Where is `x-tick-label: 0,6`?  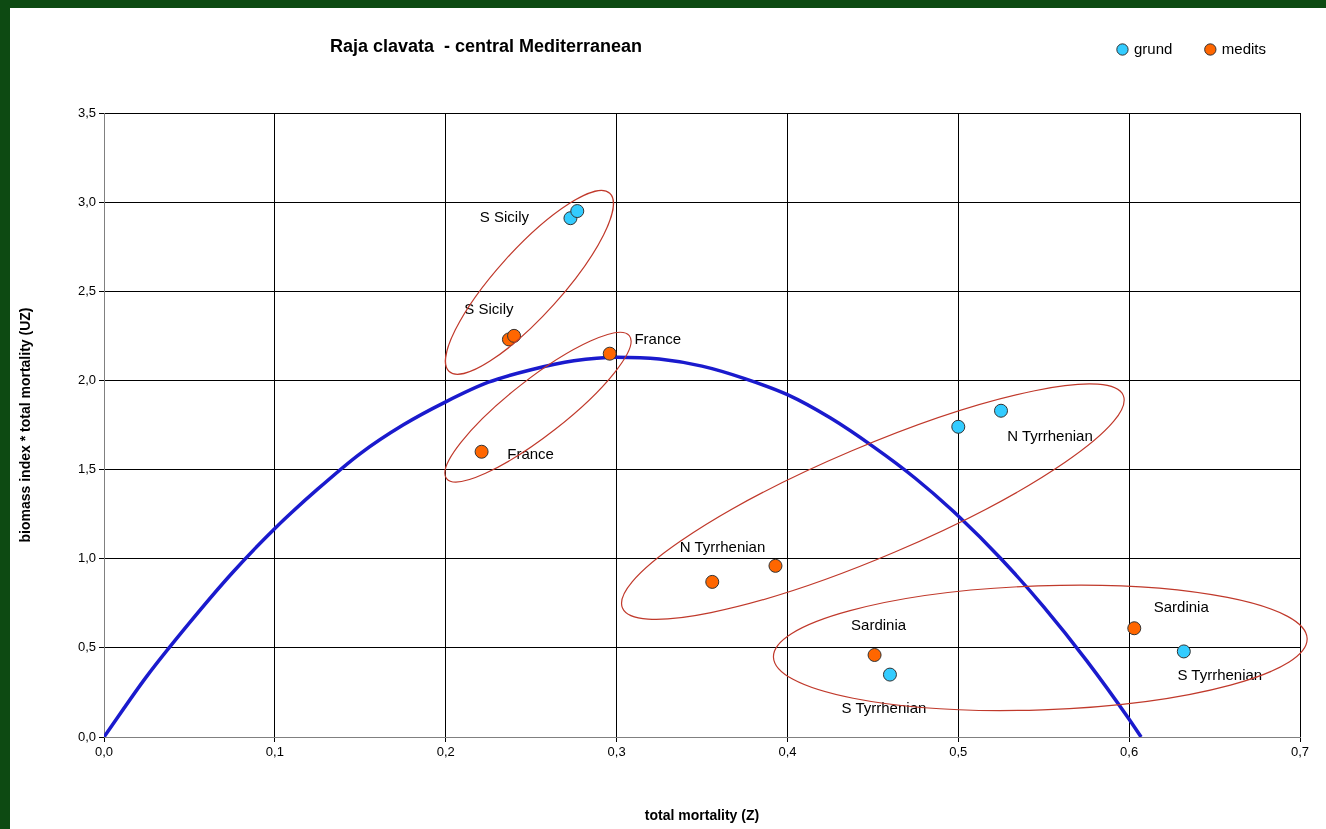
x-tick-label: 0,6 is located at coordinates (1129, 752).